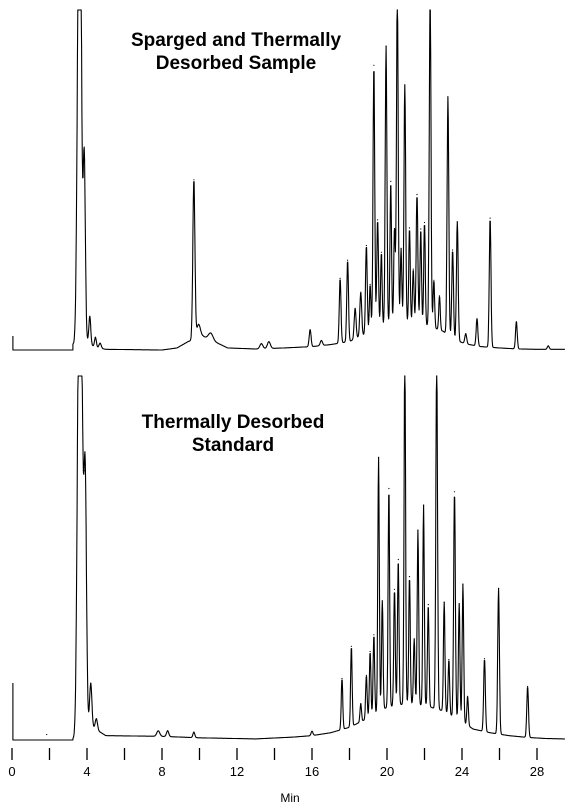 This screenshot has width=572, height=806. What do you see at coordinates (11, 771) in the screenshot?
I see `x-tick-label-0: 0` at bounding box center [11, 771].